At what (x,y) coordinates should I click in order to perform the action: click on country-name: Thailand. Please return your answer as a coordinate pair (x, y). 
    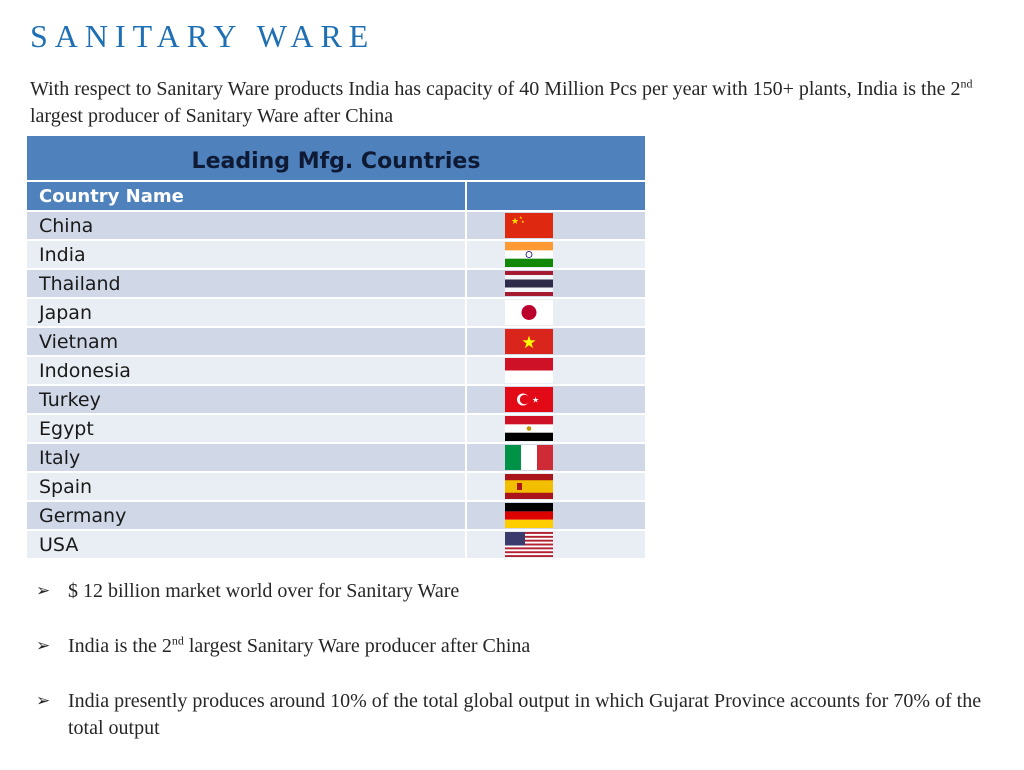
    Looking at the image, I should click on (247, 283).